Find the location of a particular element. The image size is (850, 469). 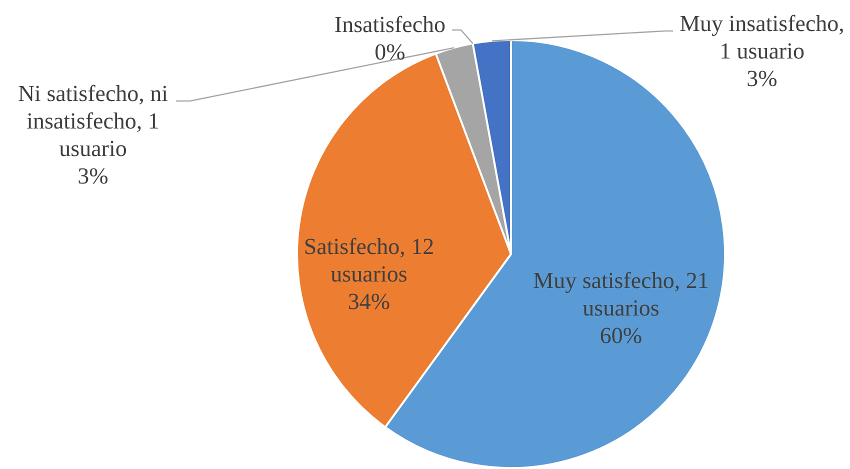

text: 0% is located at coordinates (390, 52).